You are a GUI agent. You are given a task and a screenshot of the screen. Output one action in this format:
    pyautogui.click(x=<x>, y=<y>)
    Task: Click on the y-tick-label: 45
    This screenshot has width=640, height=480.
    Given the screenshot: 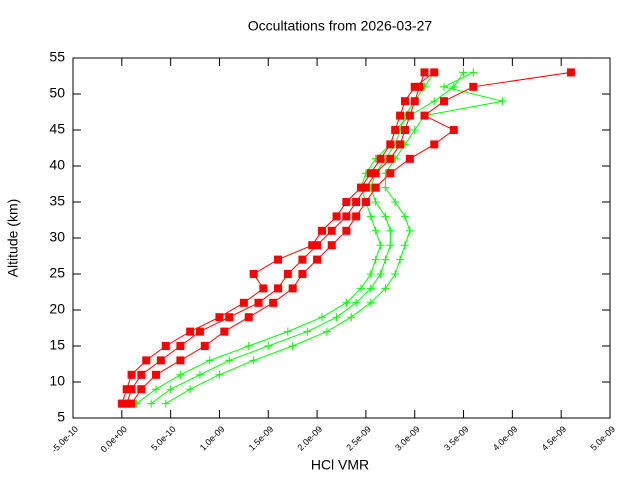 What is the action you would take?
    pyautogui.click(x=57, y=129)
    